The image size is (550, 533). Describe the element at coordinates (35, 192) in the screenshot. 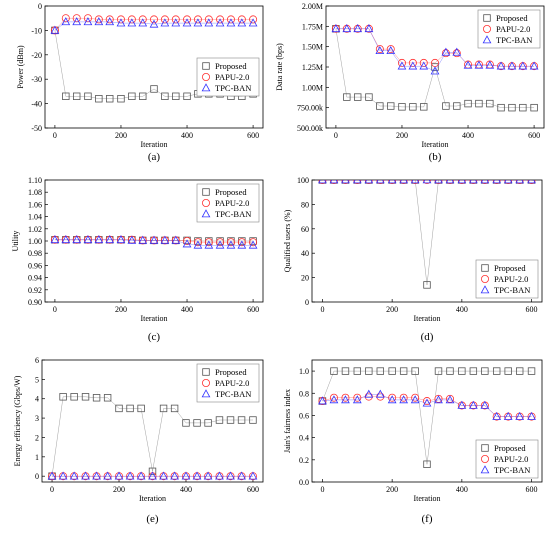

I see `y-tick-label: 1.08` at that location.